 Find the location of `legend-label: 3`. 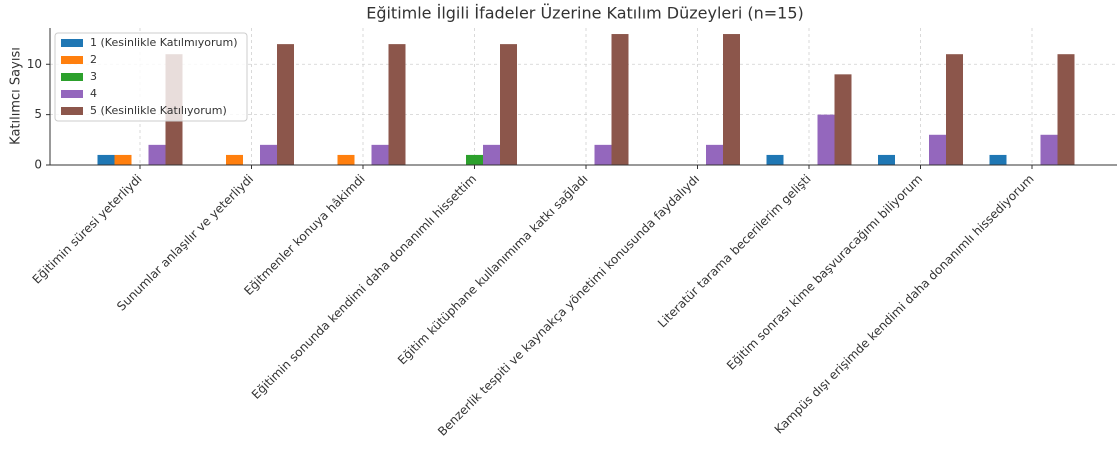

legend-label: 3 is located at coordinates (93, 76).